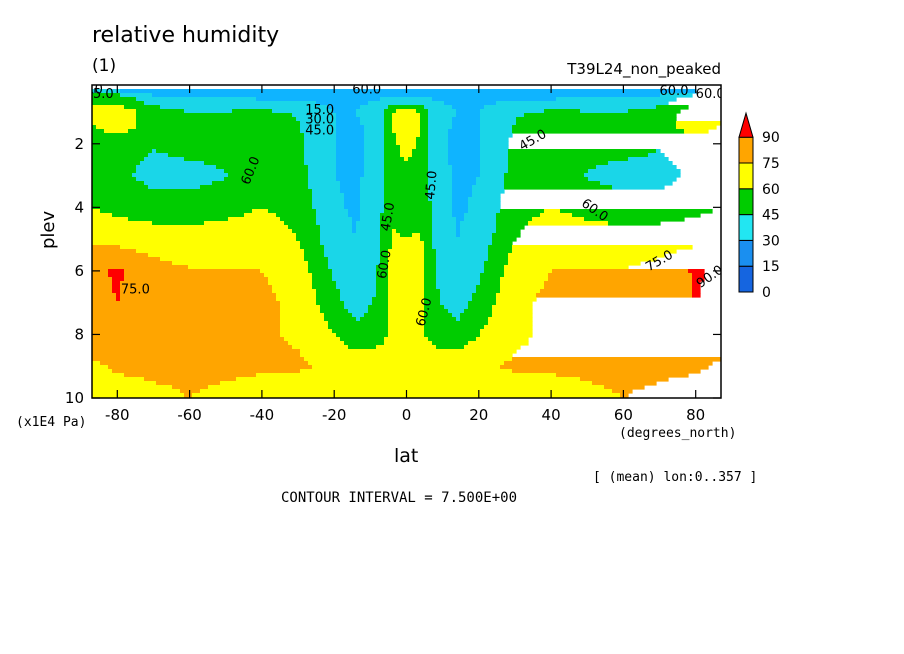  Describe the element at coordinates (766, 293) in the screenshot. I see `colorbar-label: 0` at that location.